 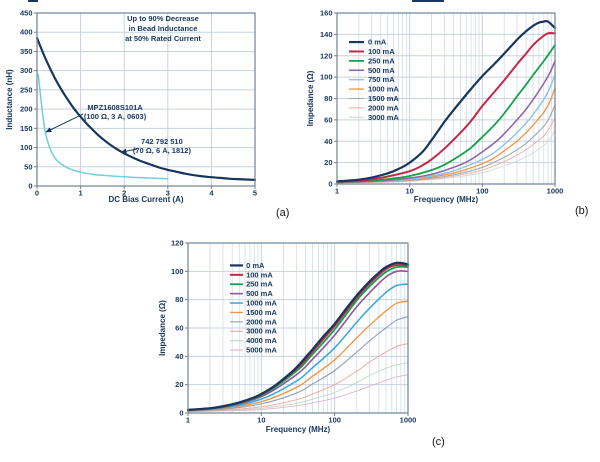 What do you see at coordinates (26, 109) in the screenshot?
I see `y-tick-label-a: 200` at bounding box center [26, 109].